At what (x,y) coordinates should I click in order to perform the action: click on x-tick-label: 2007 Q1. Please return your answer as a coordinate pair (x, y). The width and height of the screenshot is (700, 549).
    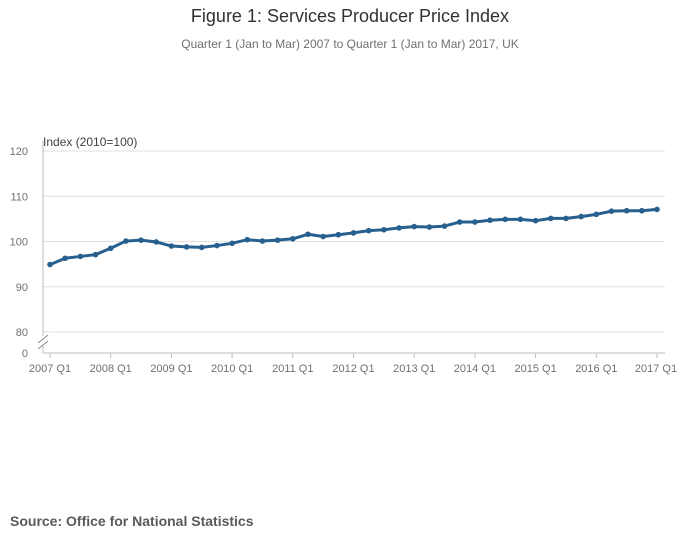
    Looking at the image, I should click on (50, 369).